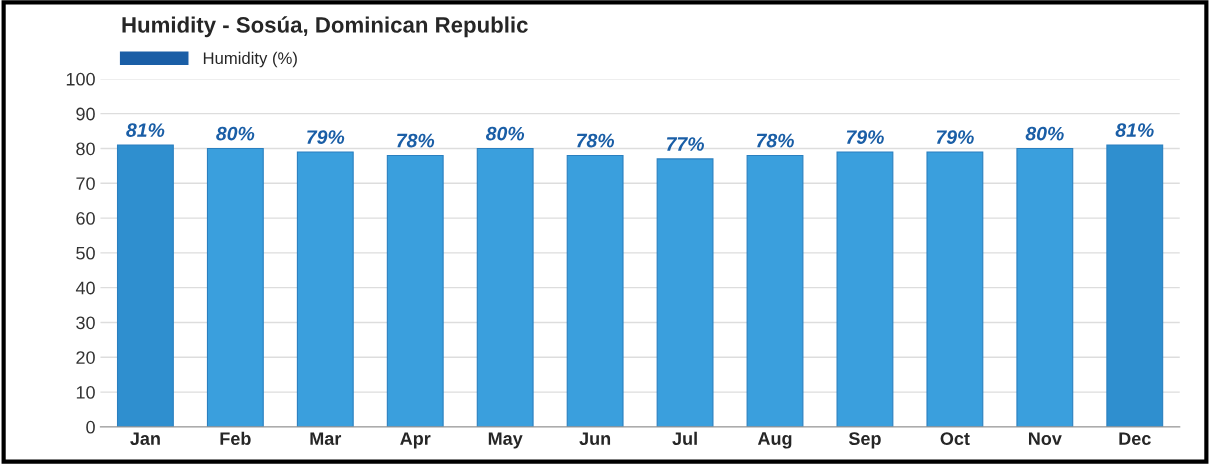 This screenshot has width=1210, height=464. What do you see at coordinates (864, 440) in the screenshot?
I see `x-tick-label: Sep` at bounding box center [864, 440].